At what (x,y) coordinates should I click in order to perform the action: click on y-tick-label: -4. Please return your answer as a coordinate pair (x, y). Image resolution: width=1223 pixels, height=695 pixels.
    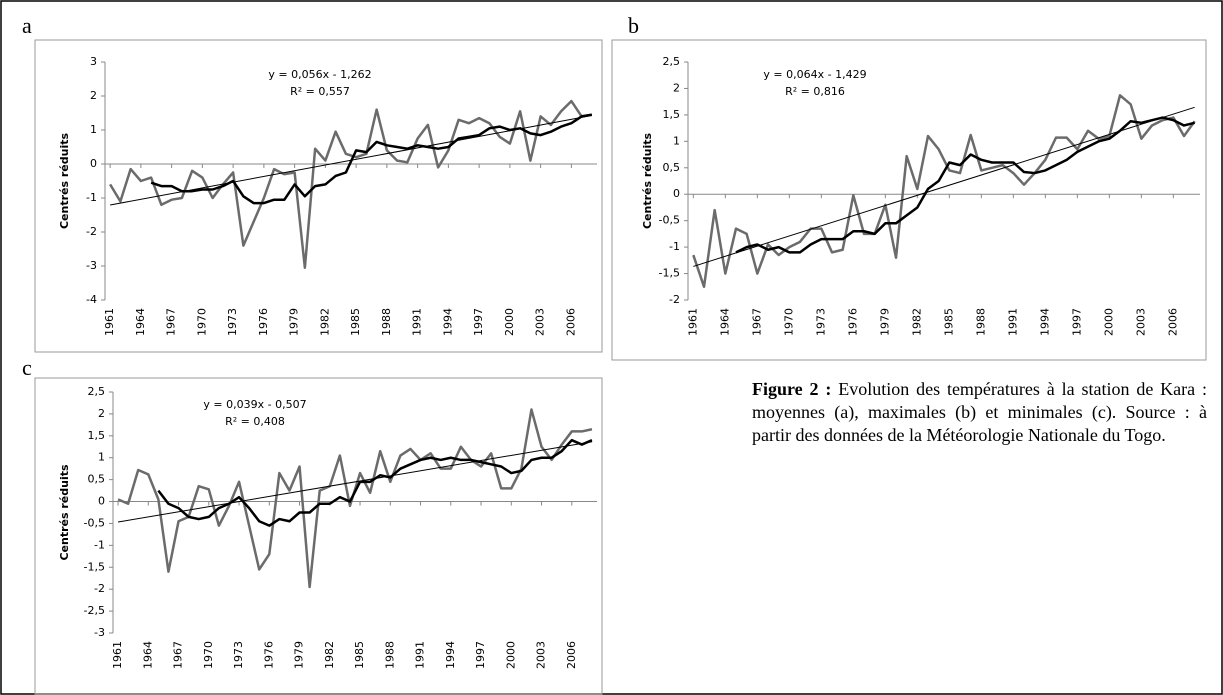
    Looking at the image, I should click on (91, 299).